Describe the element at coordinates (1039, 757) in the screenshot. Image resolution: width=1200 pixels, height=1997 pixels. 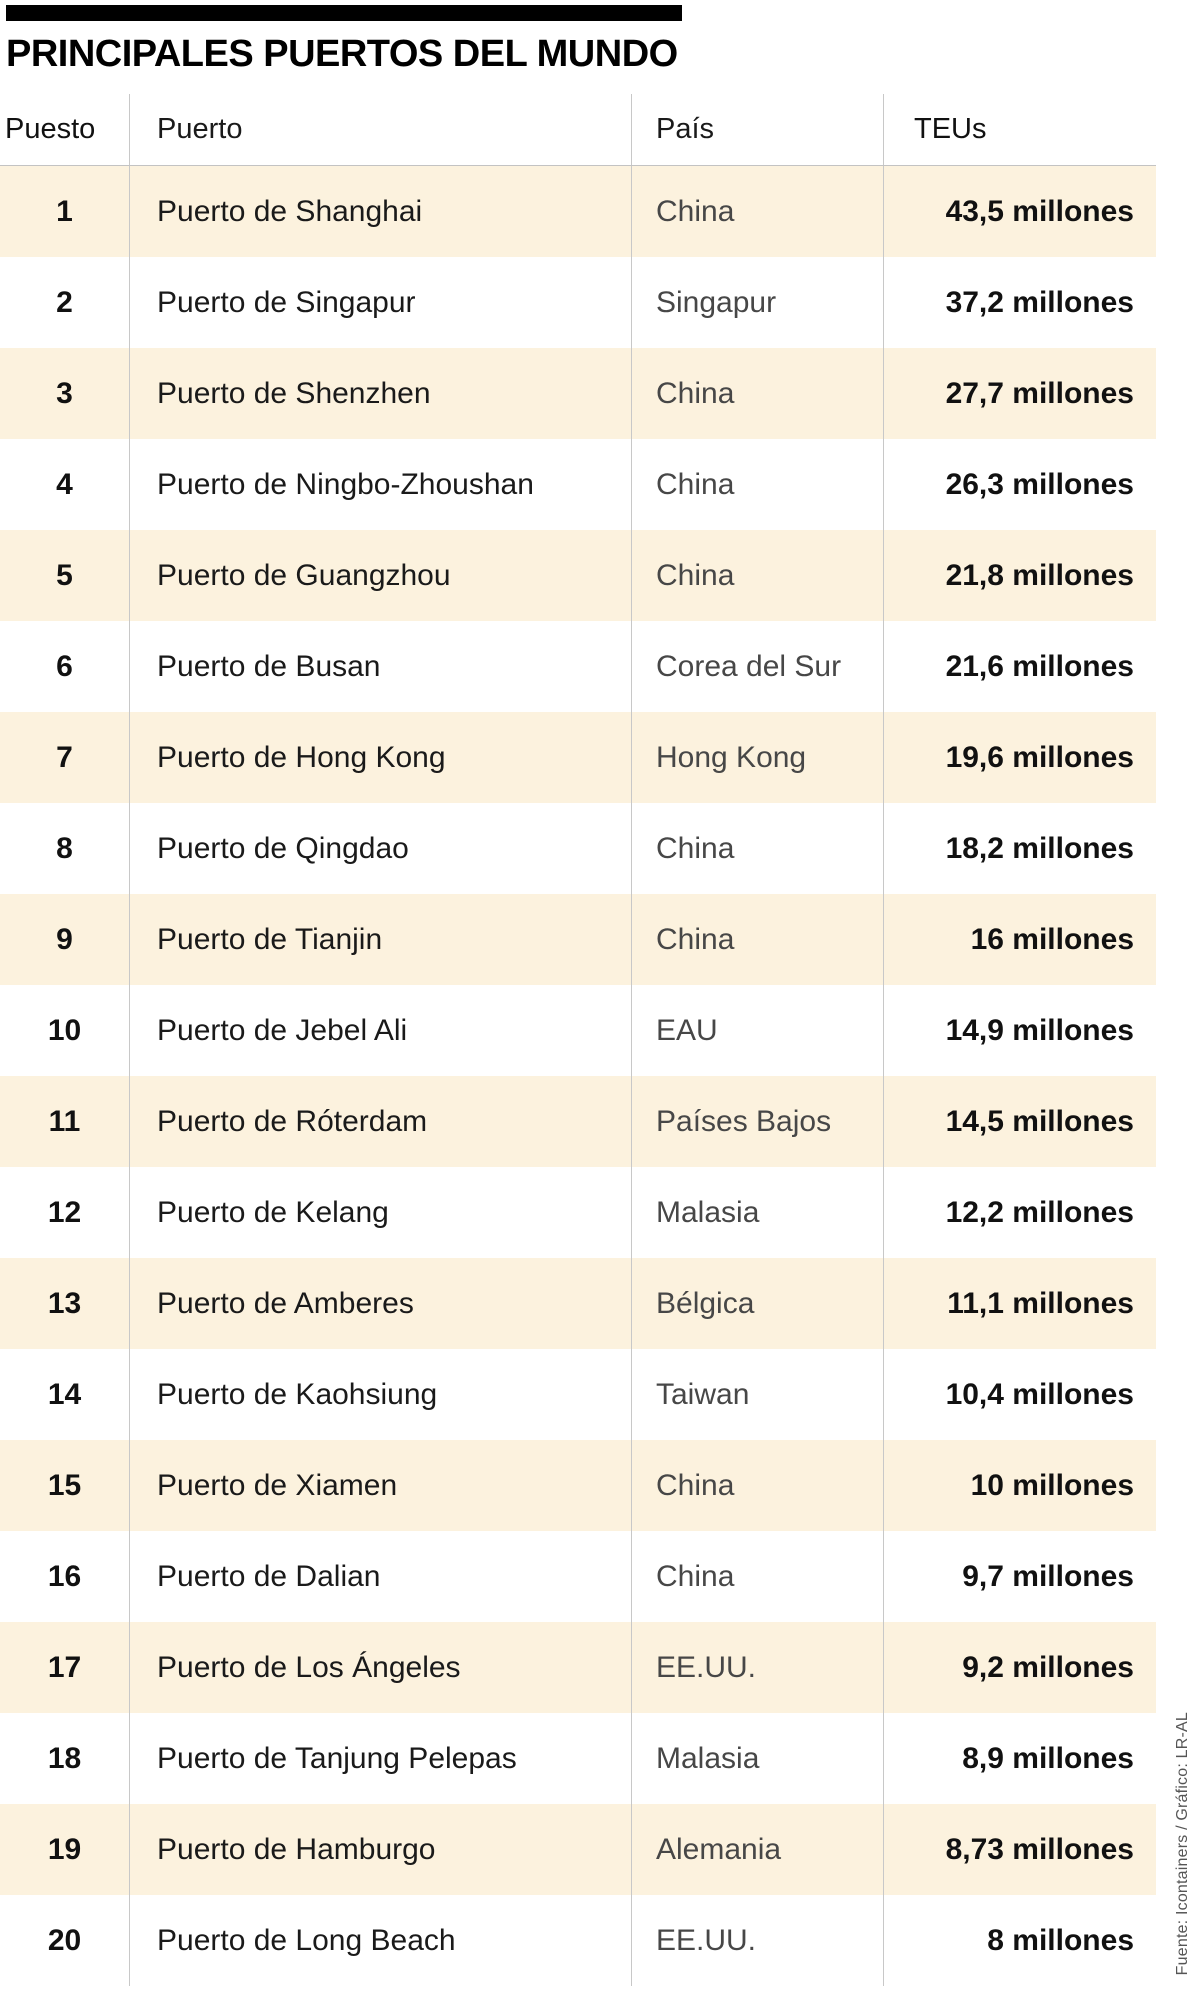
I see `teus-cell: 19,6 millones` at that location.